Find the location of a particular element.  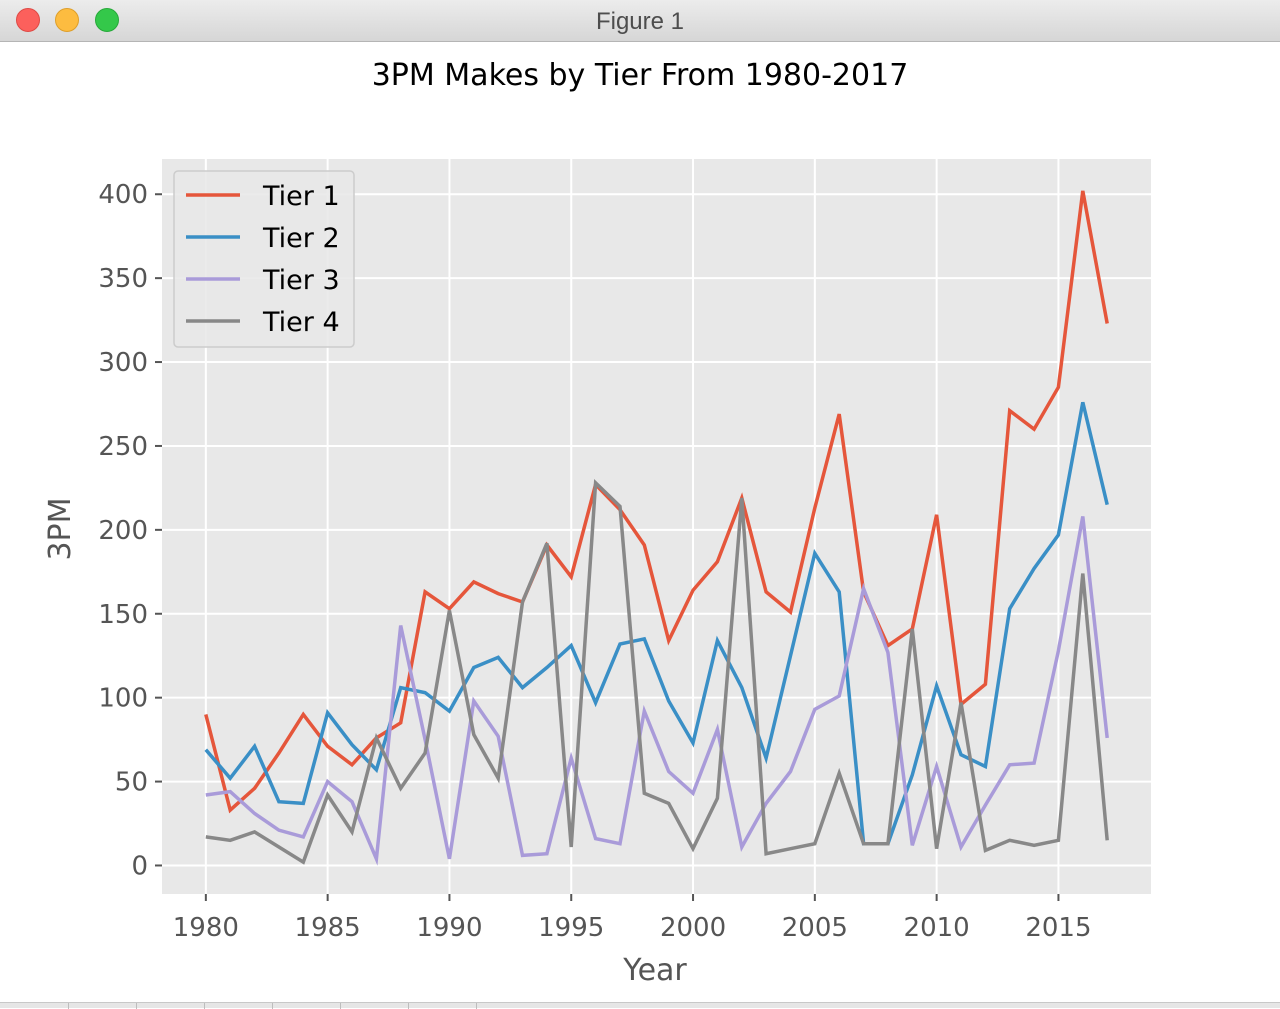

x-tick-label: 1990 is located at coordinates (449, 928).